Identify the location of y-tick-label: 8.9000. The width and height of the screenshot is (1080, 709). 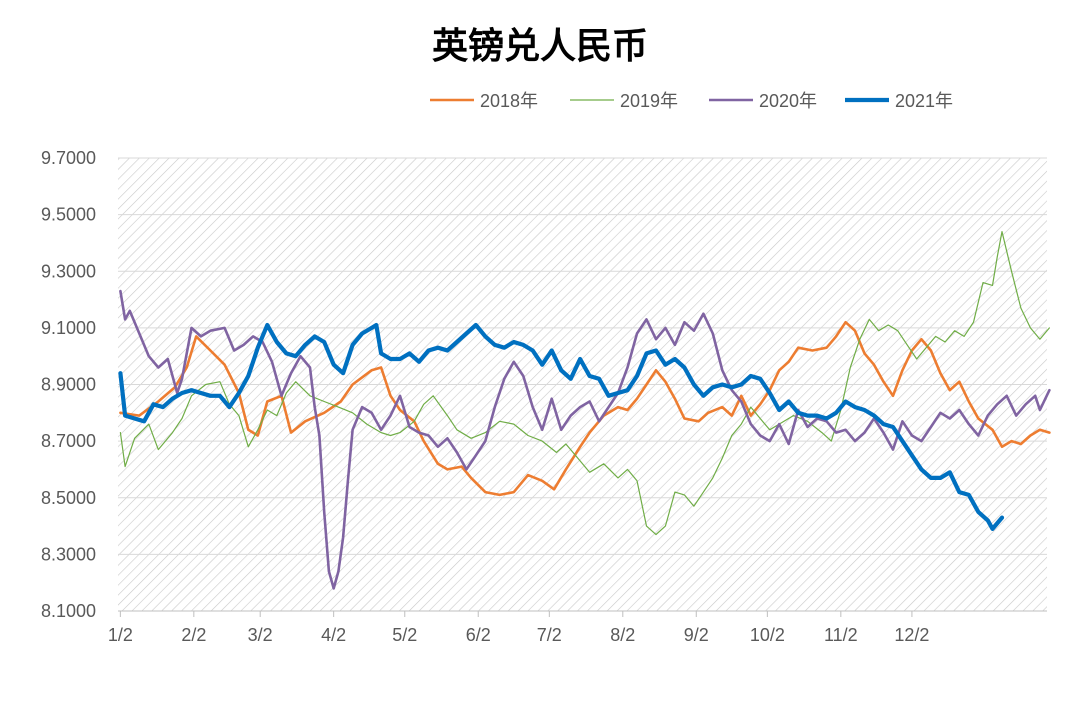
(68, 385).